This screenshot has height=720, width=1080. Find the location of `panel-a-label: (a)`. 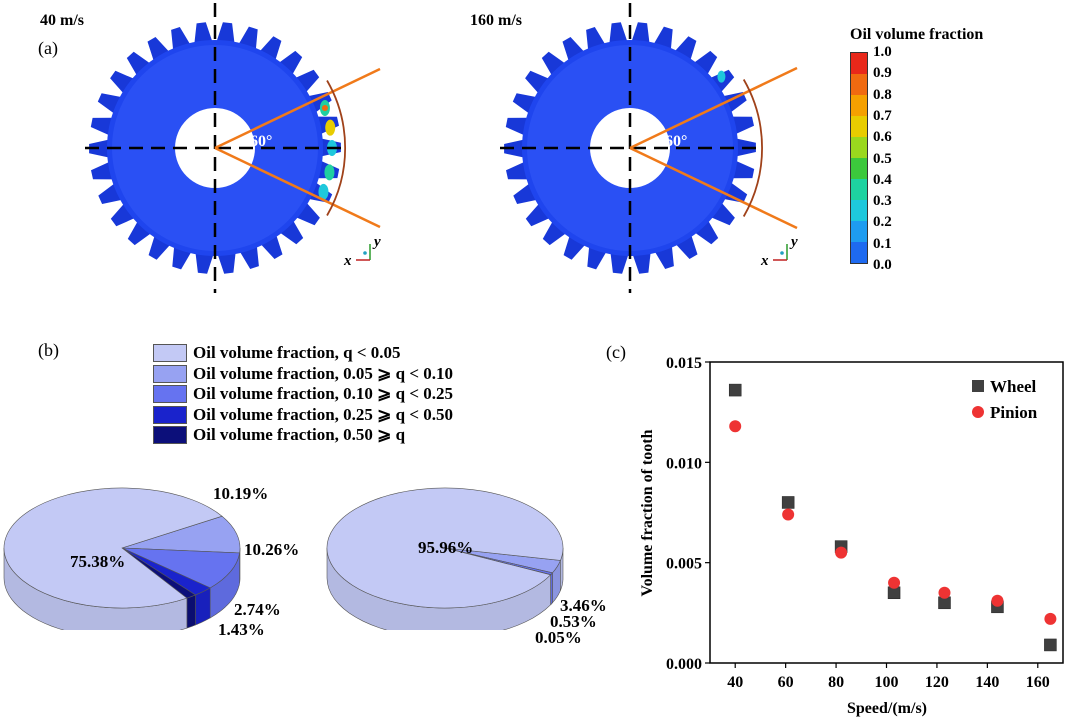

panel-a-label: (a) is located at coordinates (48, 48).